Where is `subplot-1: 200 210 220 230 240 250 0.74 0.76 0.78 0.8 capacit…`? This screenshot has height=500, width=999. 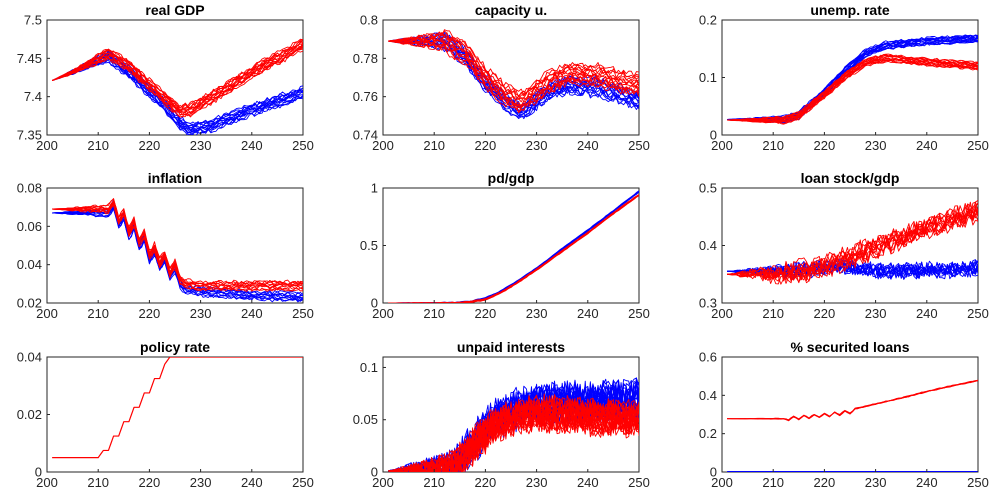 subplot-1: 200 210 220 230 240 250 0.74 0.76 0.78 0.8 capacit… is located at coordinates (501, 77).